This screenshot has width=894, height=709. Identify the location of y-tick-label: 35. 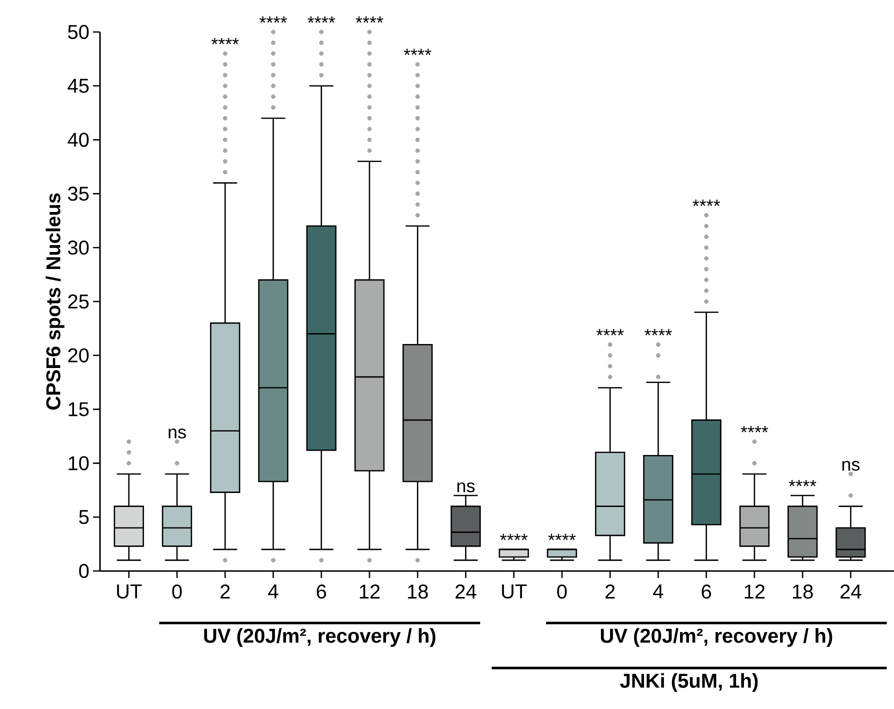
(78, 193).